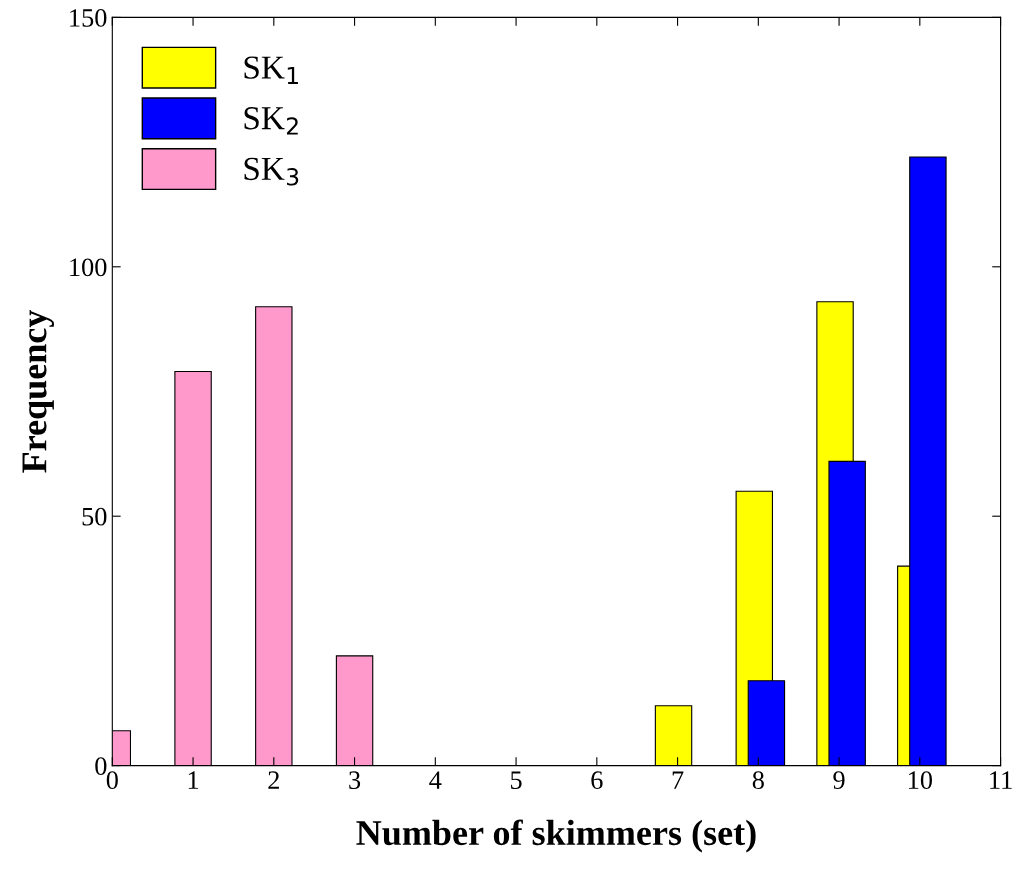  I want to click on y-axis-title: Frequency, so click(38, 391).